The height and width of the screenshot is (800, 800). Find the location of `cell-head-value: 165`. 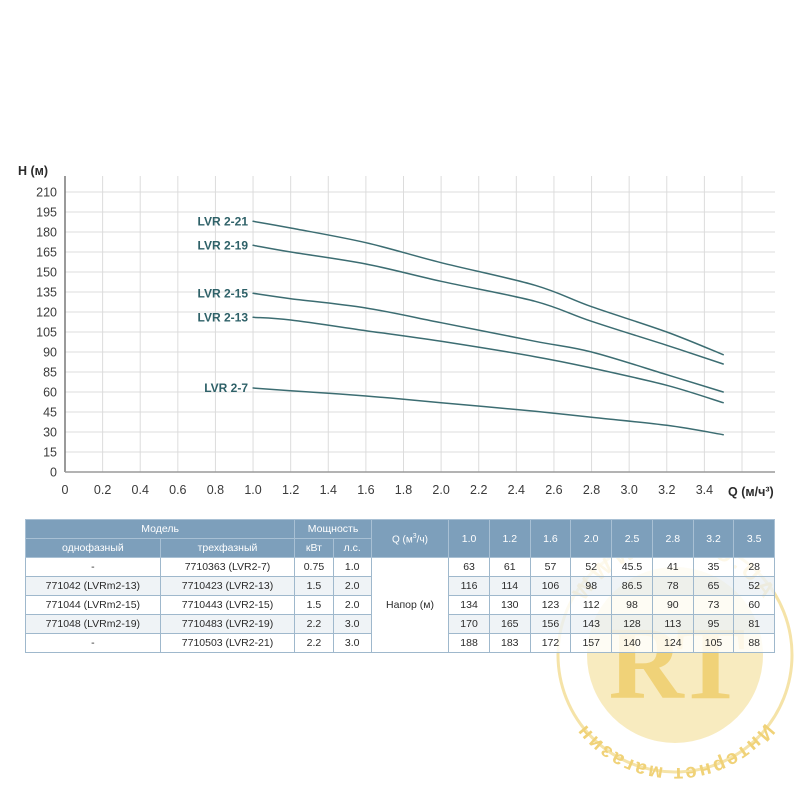

cell-head-value: 165 is located at coordinates (509, 624).